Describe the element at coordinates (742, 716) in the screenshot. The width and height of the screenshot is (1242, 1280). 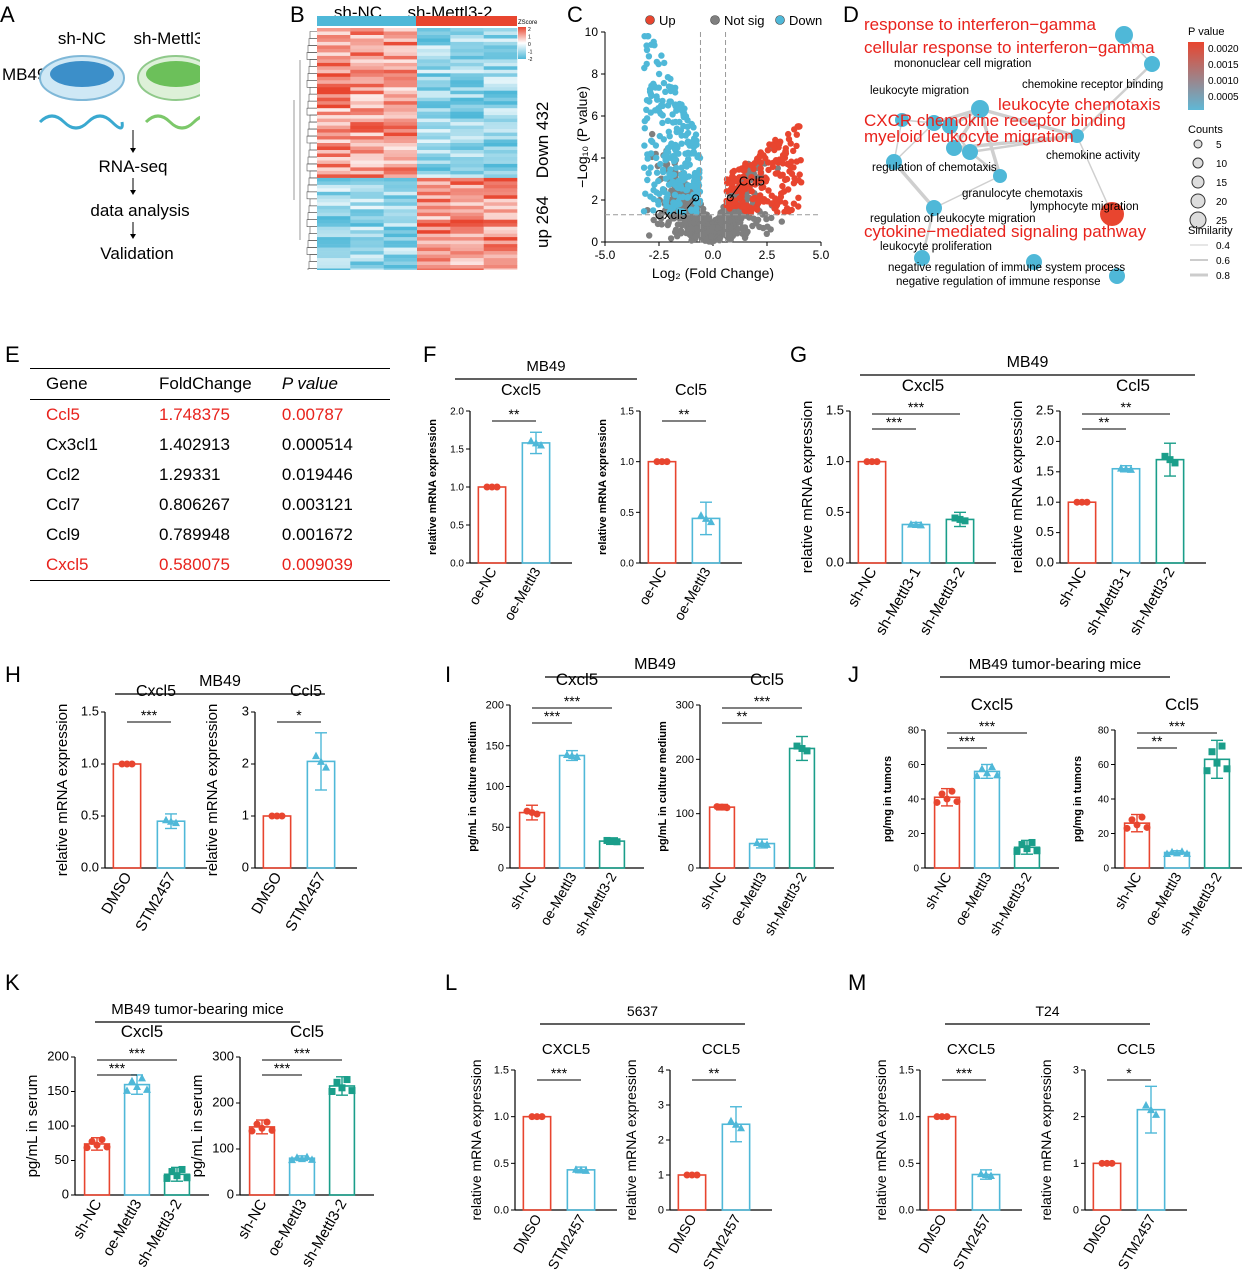
I see `significance-label: **` at that location.